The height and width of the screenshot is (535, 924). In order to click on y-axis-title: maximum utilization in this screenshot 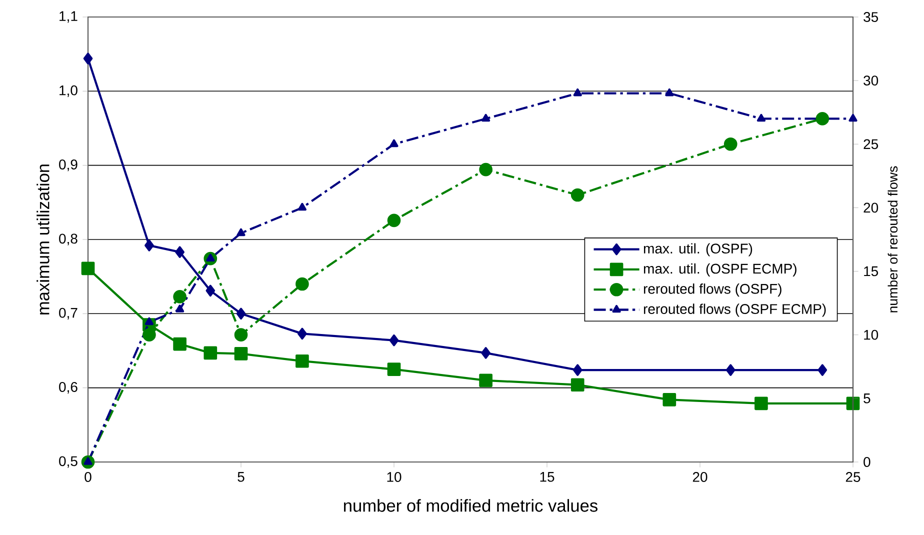, I will do `click(43, 239)`.